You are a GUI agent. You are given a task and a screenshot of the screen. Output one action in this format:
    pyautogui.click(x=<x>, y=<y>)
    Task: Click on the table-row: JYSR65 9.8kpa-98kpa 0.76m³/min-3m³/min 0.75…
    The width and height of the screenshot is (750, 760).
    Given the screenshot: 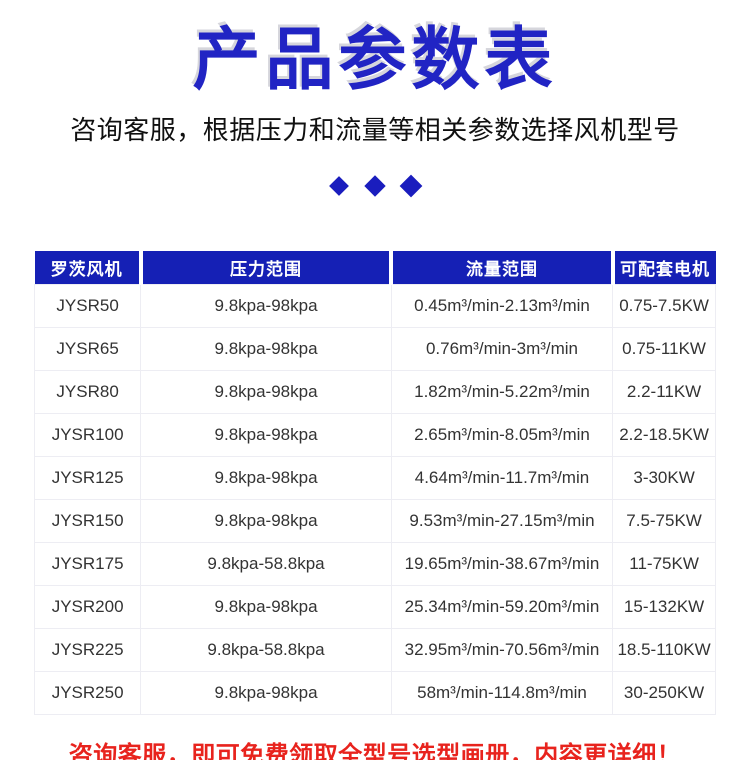 What is the action you would take?
    pyautogui.click(x=374, y=348)
    